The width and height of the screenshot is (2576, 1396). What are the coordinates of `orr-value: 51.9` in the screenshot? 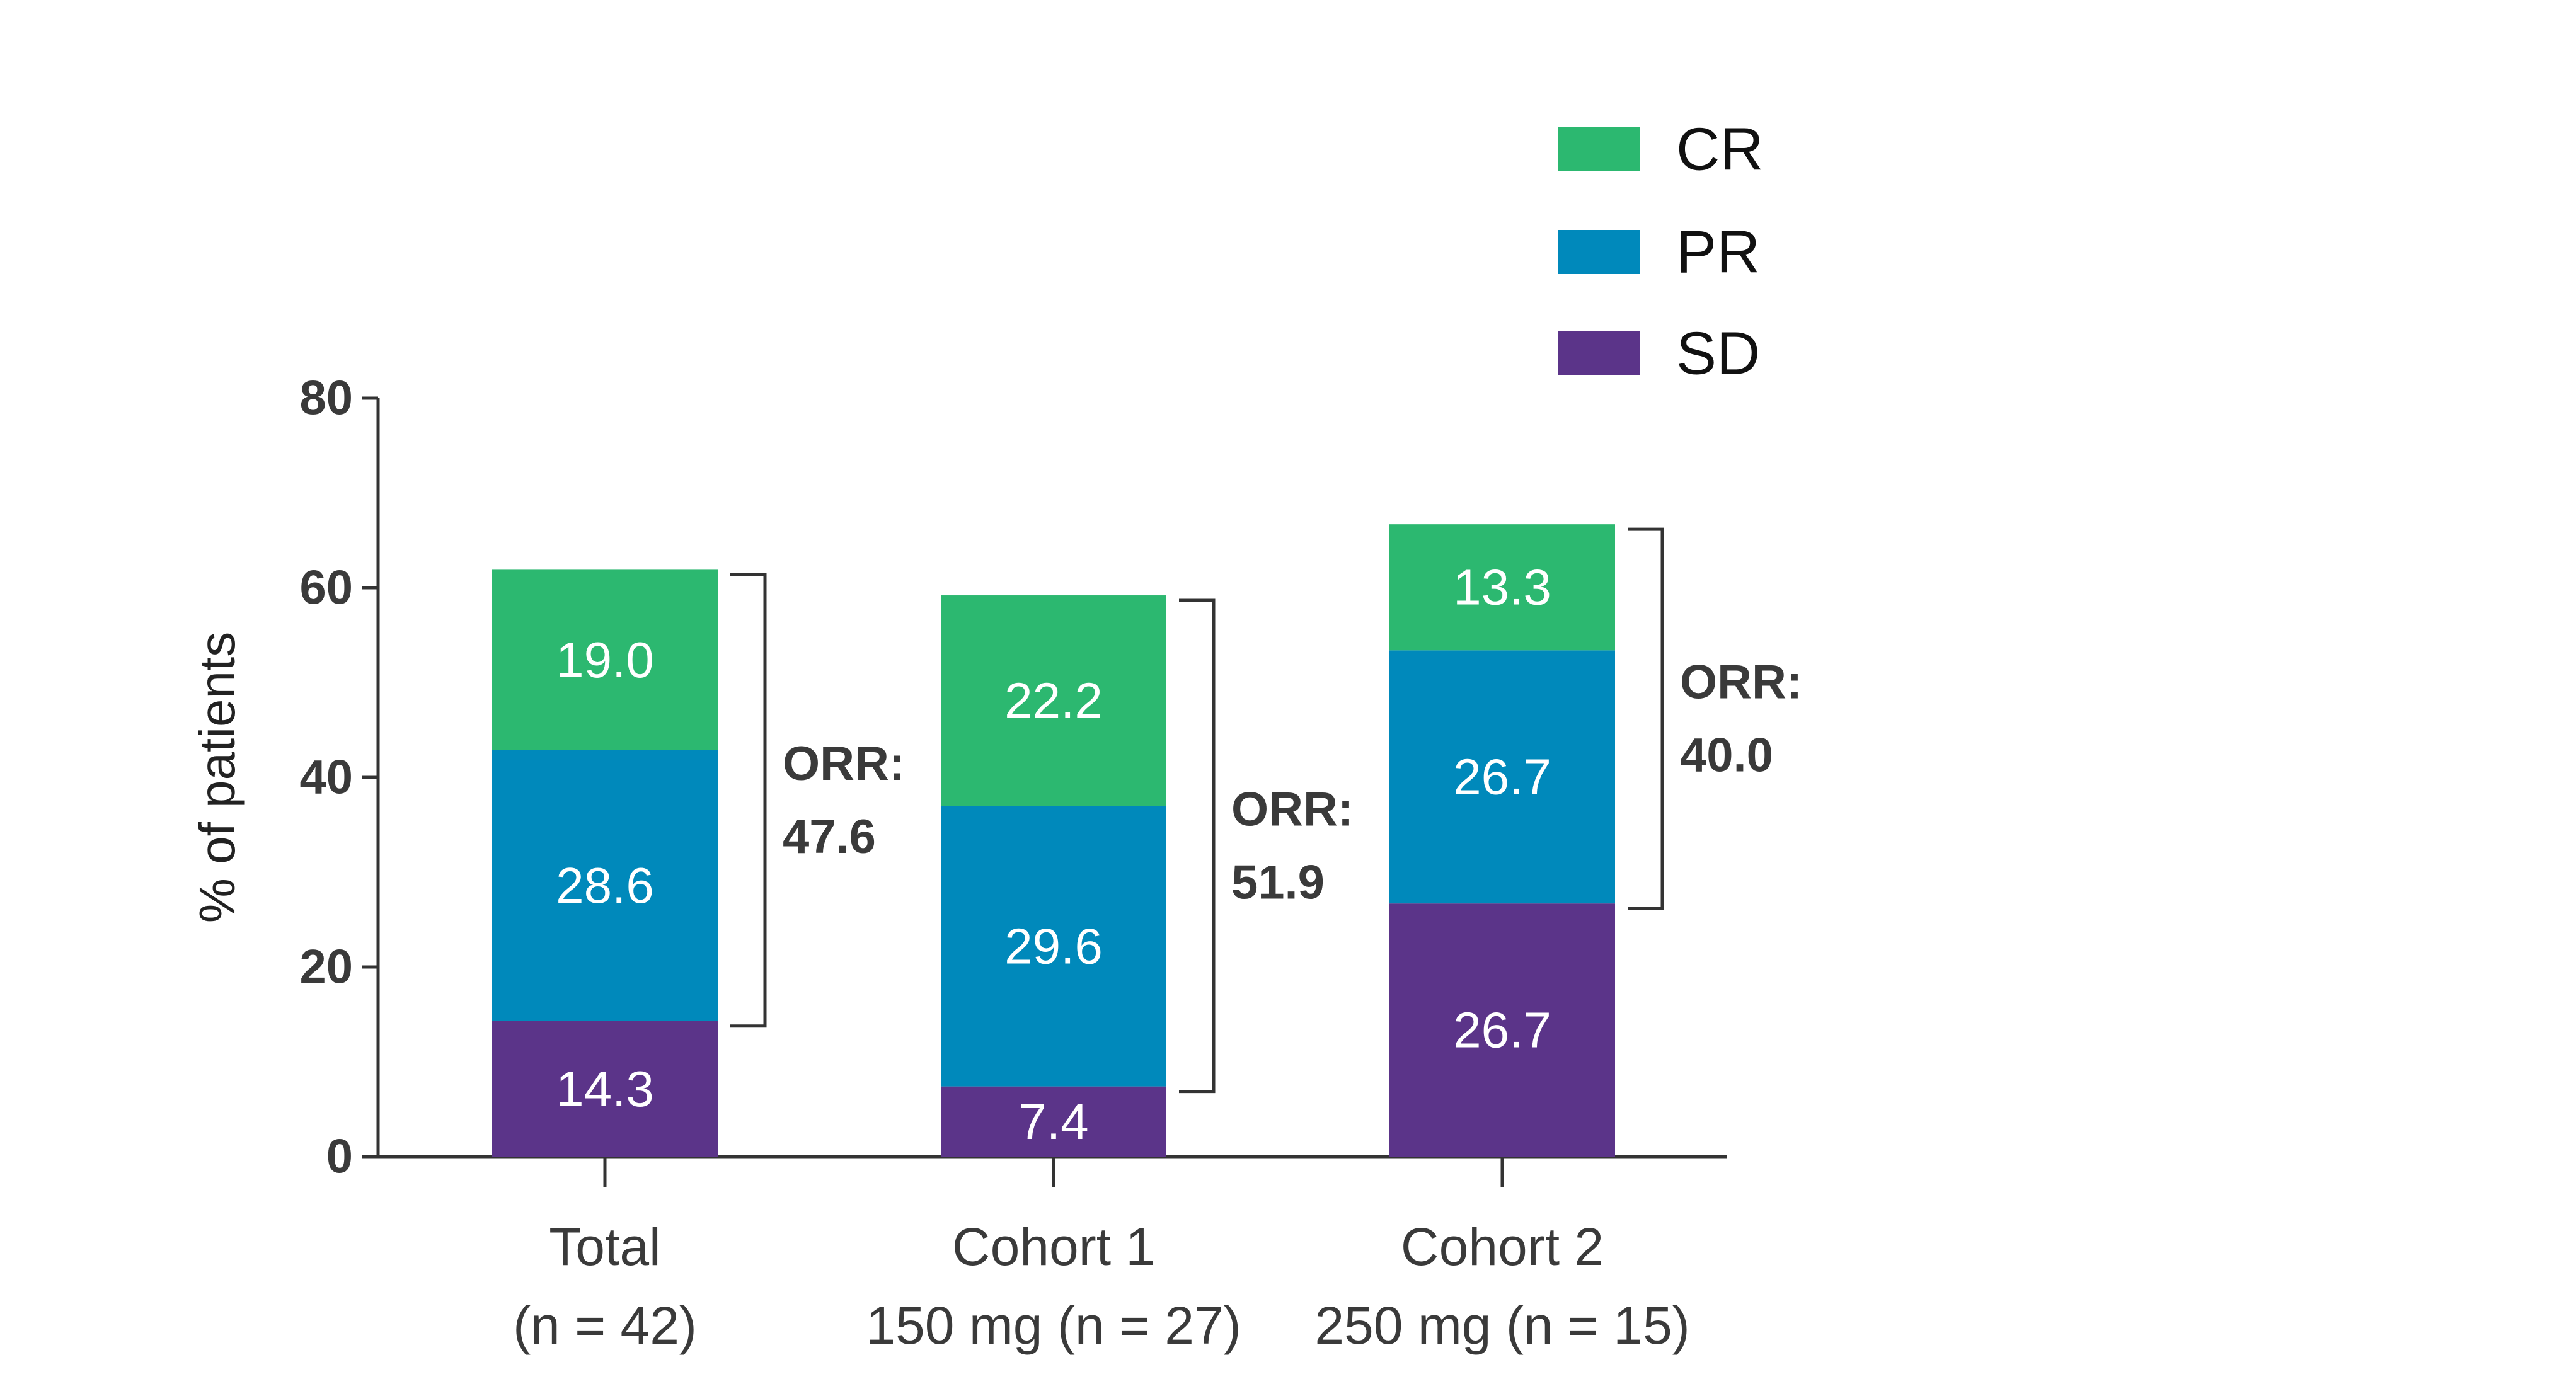 It's located at (1278, 882).